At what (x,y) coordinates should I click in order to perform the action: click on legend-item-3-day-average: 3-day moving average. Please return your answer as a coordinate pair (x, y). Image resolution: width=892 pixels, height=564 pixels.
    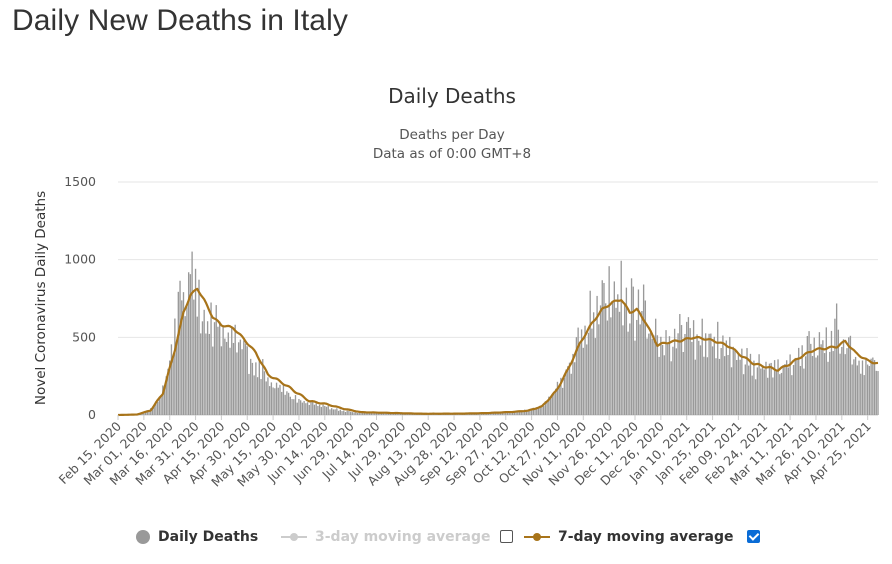
    Looking at the image, I should click on (386, 537).